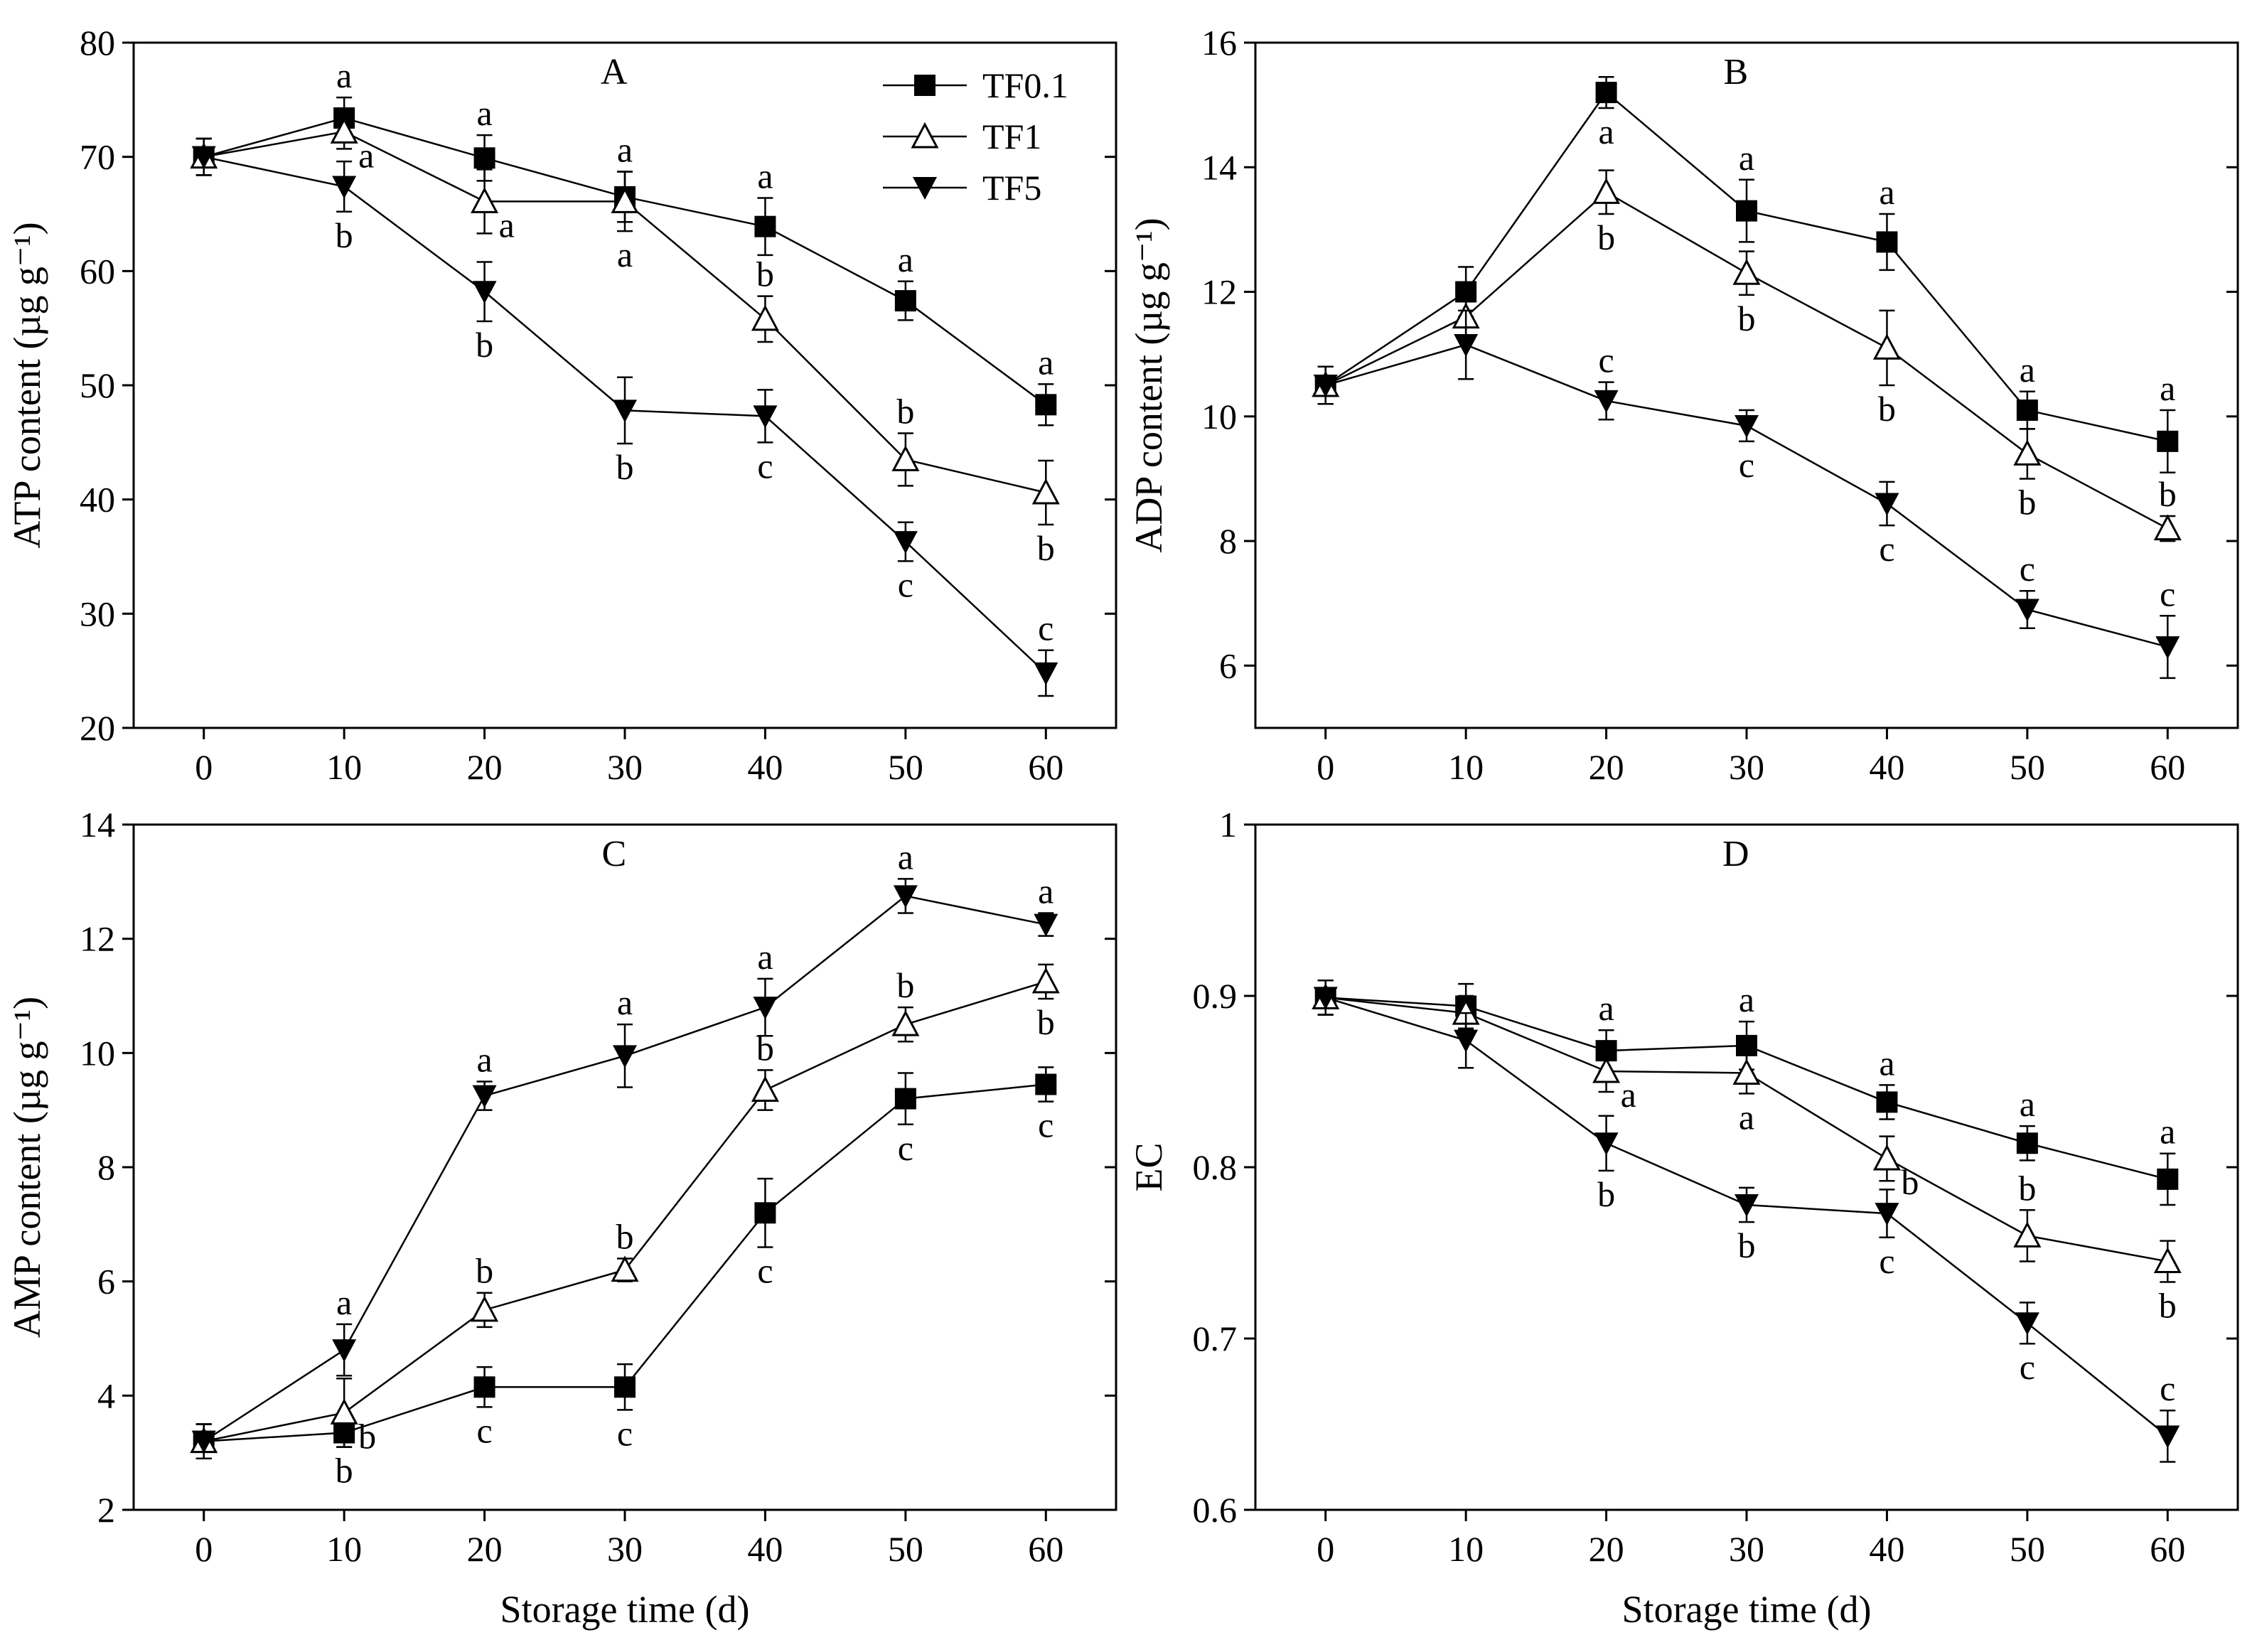 This screenshot has width=2257, height=1652. What do you see at coordinates (1747, 1609) in the screenshot?
I see `x-axis-title: Storage time (d)` at bounding box center [1747, 1609].